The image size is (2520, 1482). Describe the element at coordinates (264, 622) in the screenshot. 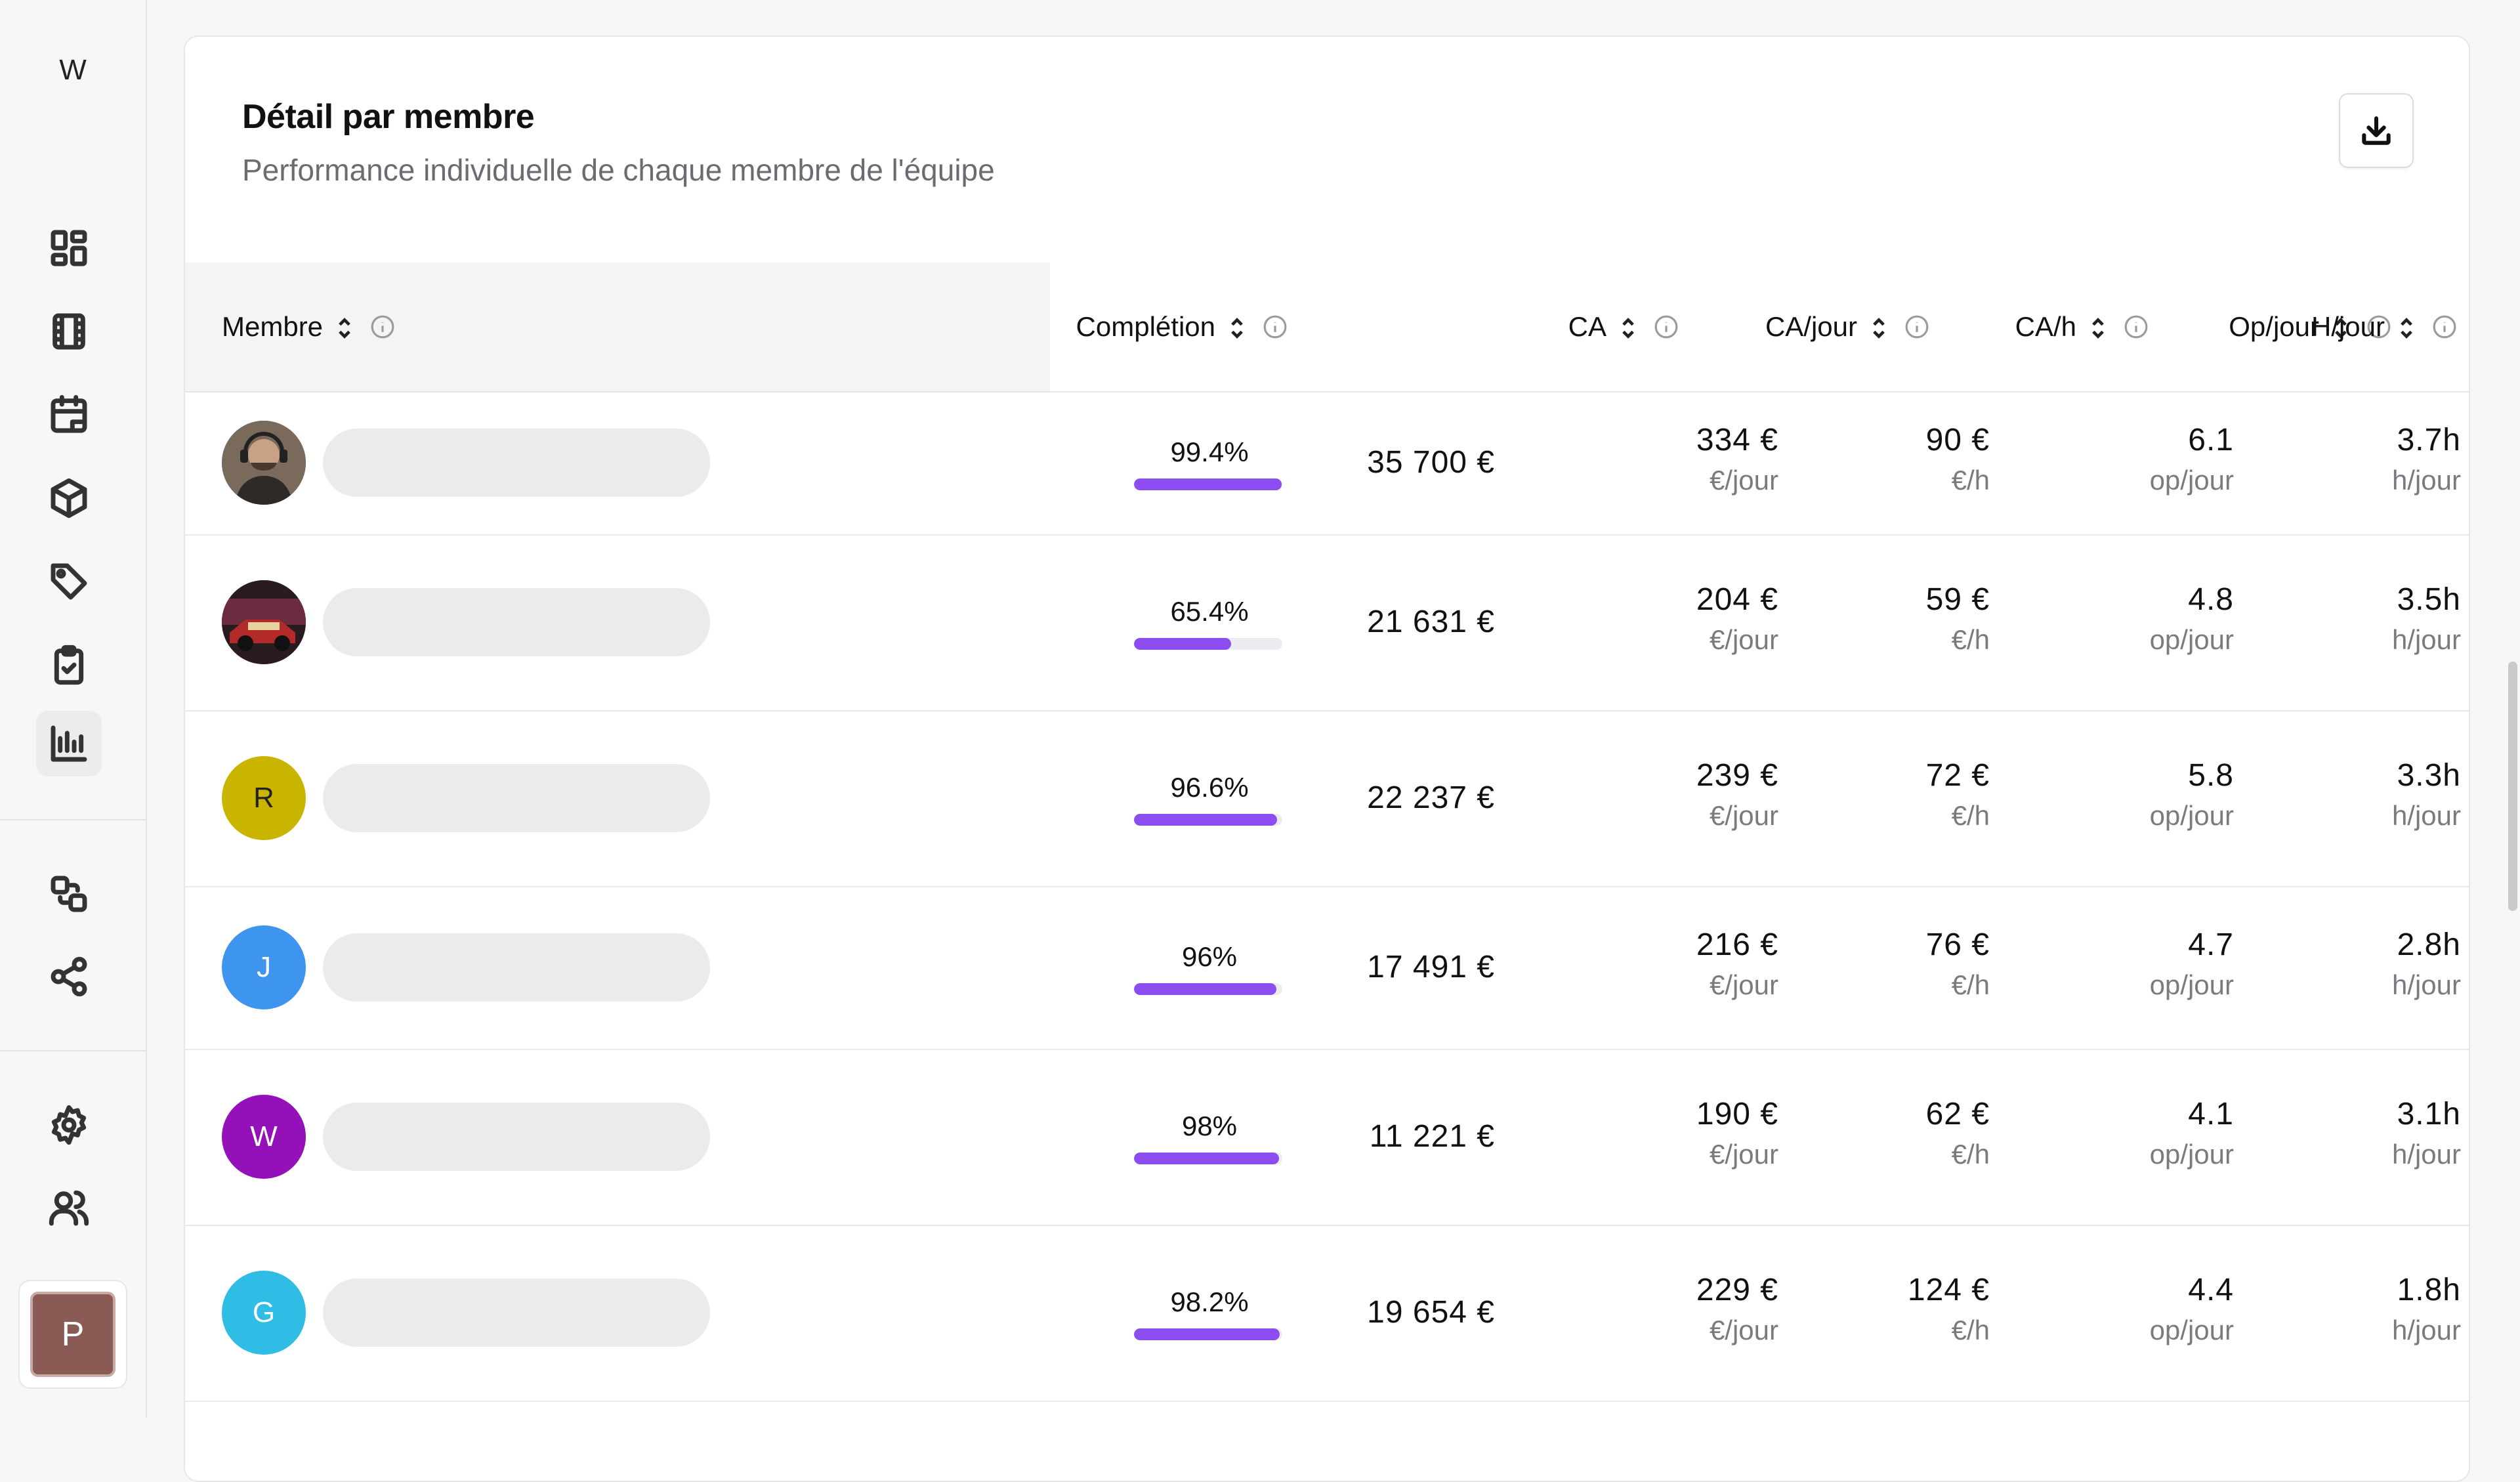

I see `member-photo` at that location.